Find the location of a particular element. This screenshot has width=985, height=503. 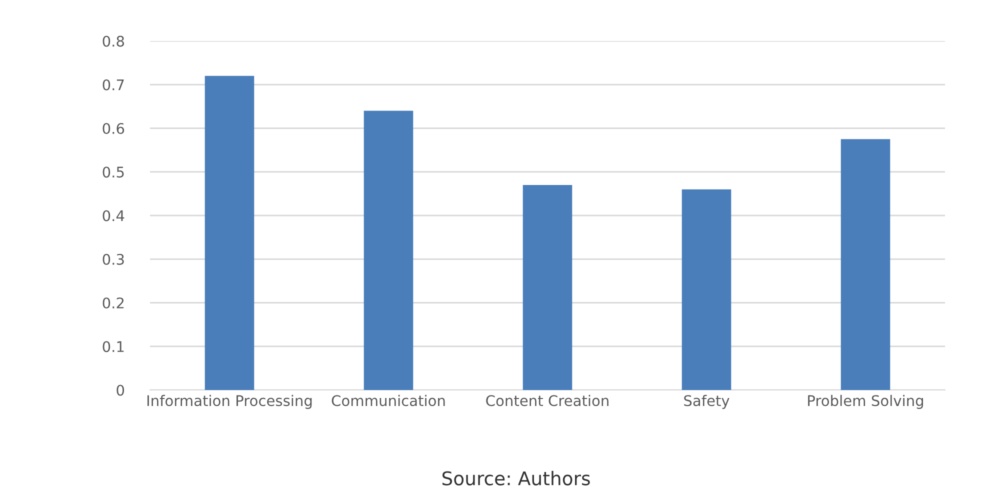

y-tick-label: 0 is located at coordinates (120, 390).